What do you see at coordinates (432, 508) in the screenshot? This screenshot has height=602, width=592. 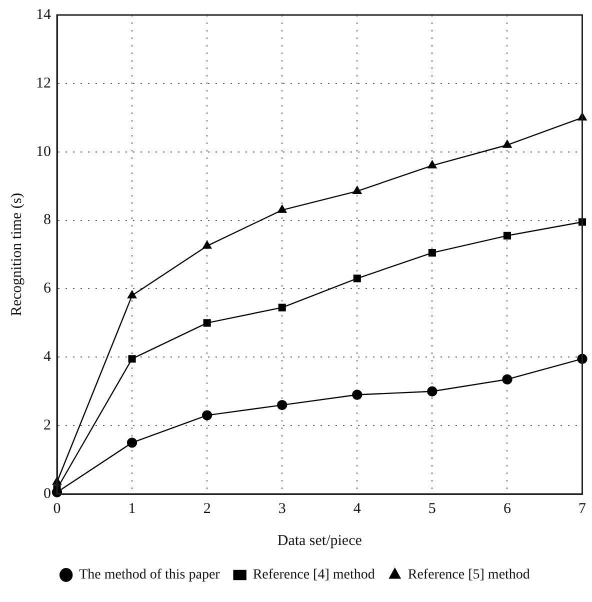 I see `x-tick-label: 5` at bounding box center [432, 508].